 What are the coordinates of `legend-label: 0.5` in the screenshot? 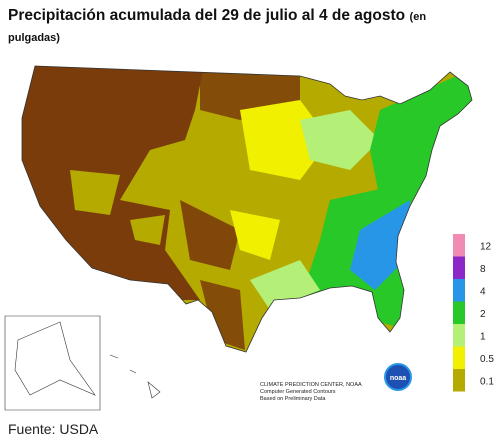 It's located at (487, 359).